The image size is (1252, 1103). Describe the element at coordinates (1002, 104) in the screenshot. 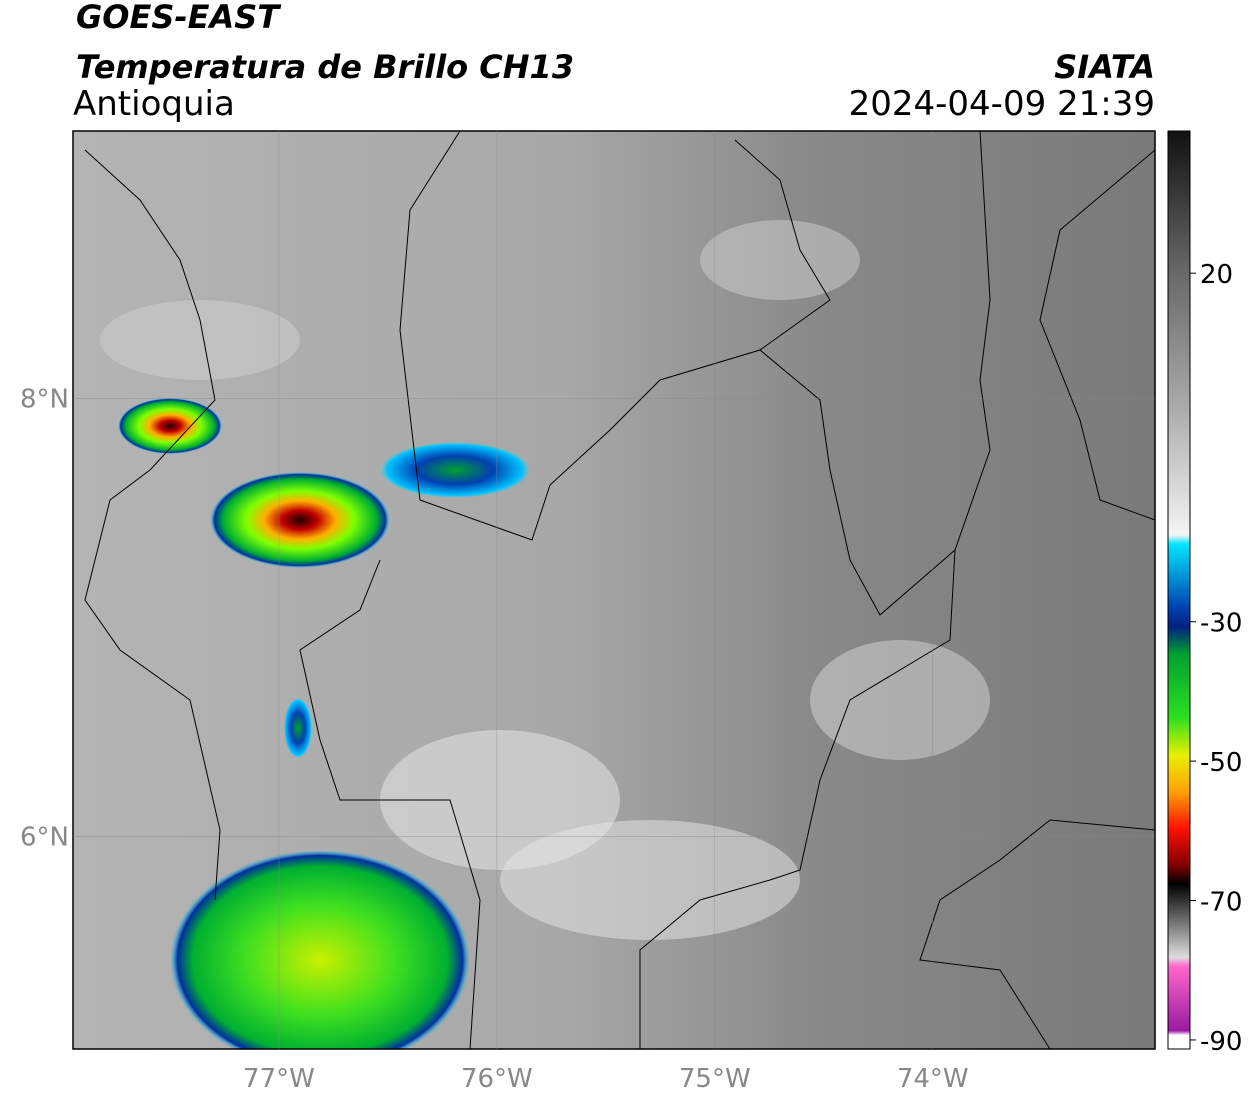

I see `timestamp: 2024-04-09 21:39` at that location.